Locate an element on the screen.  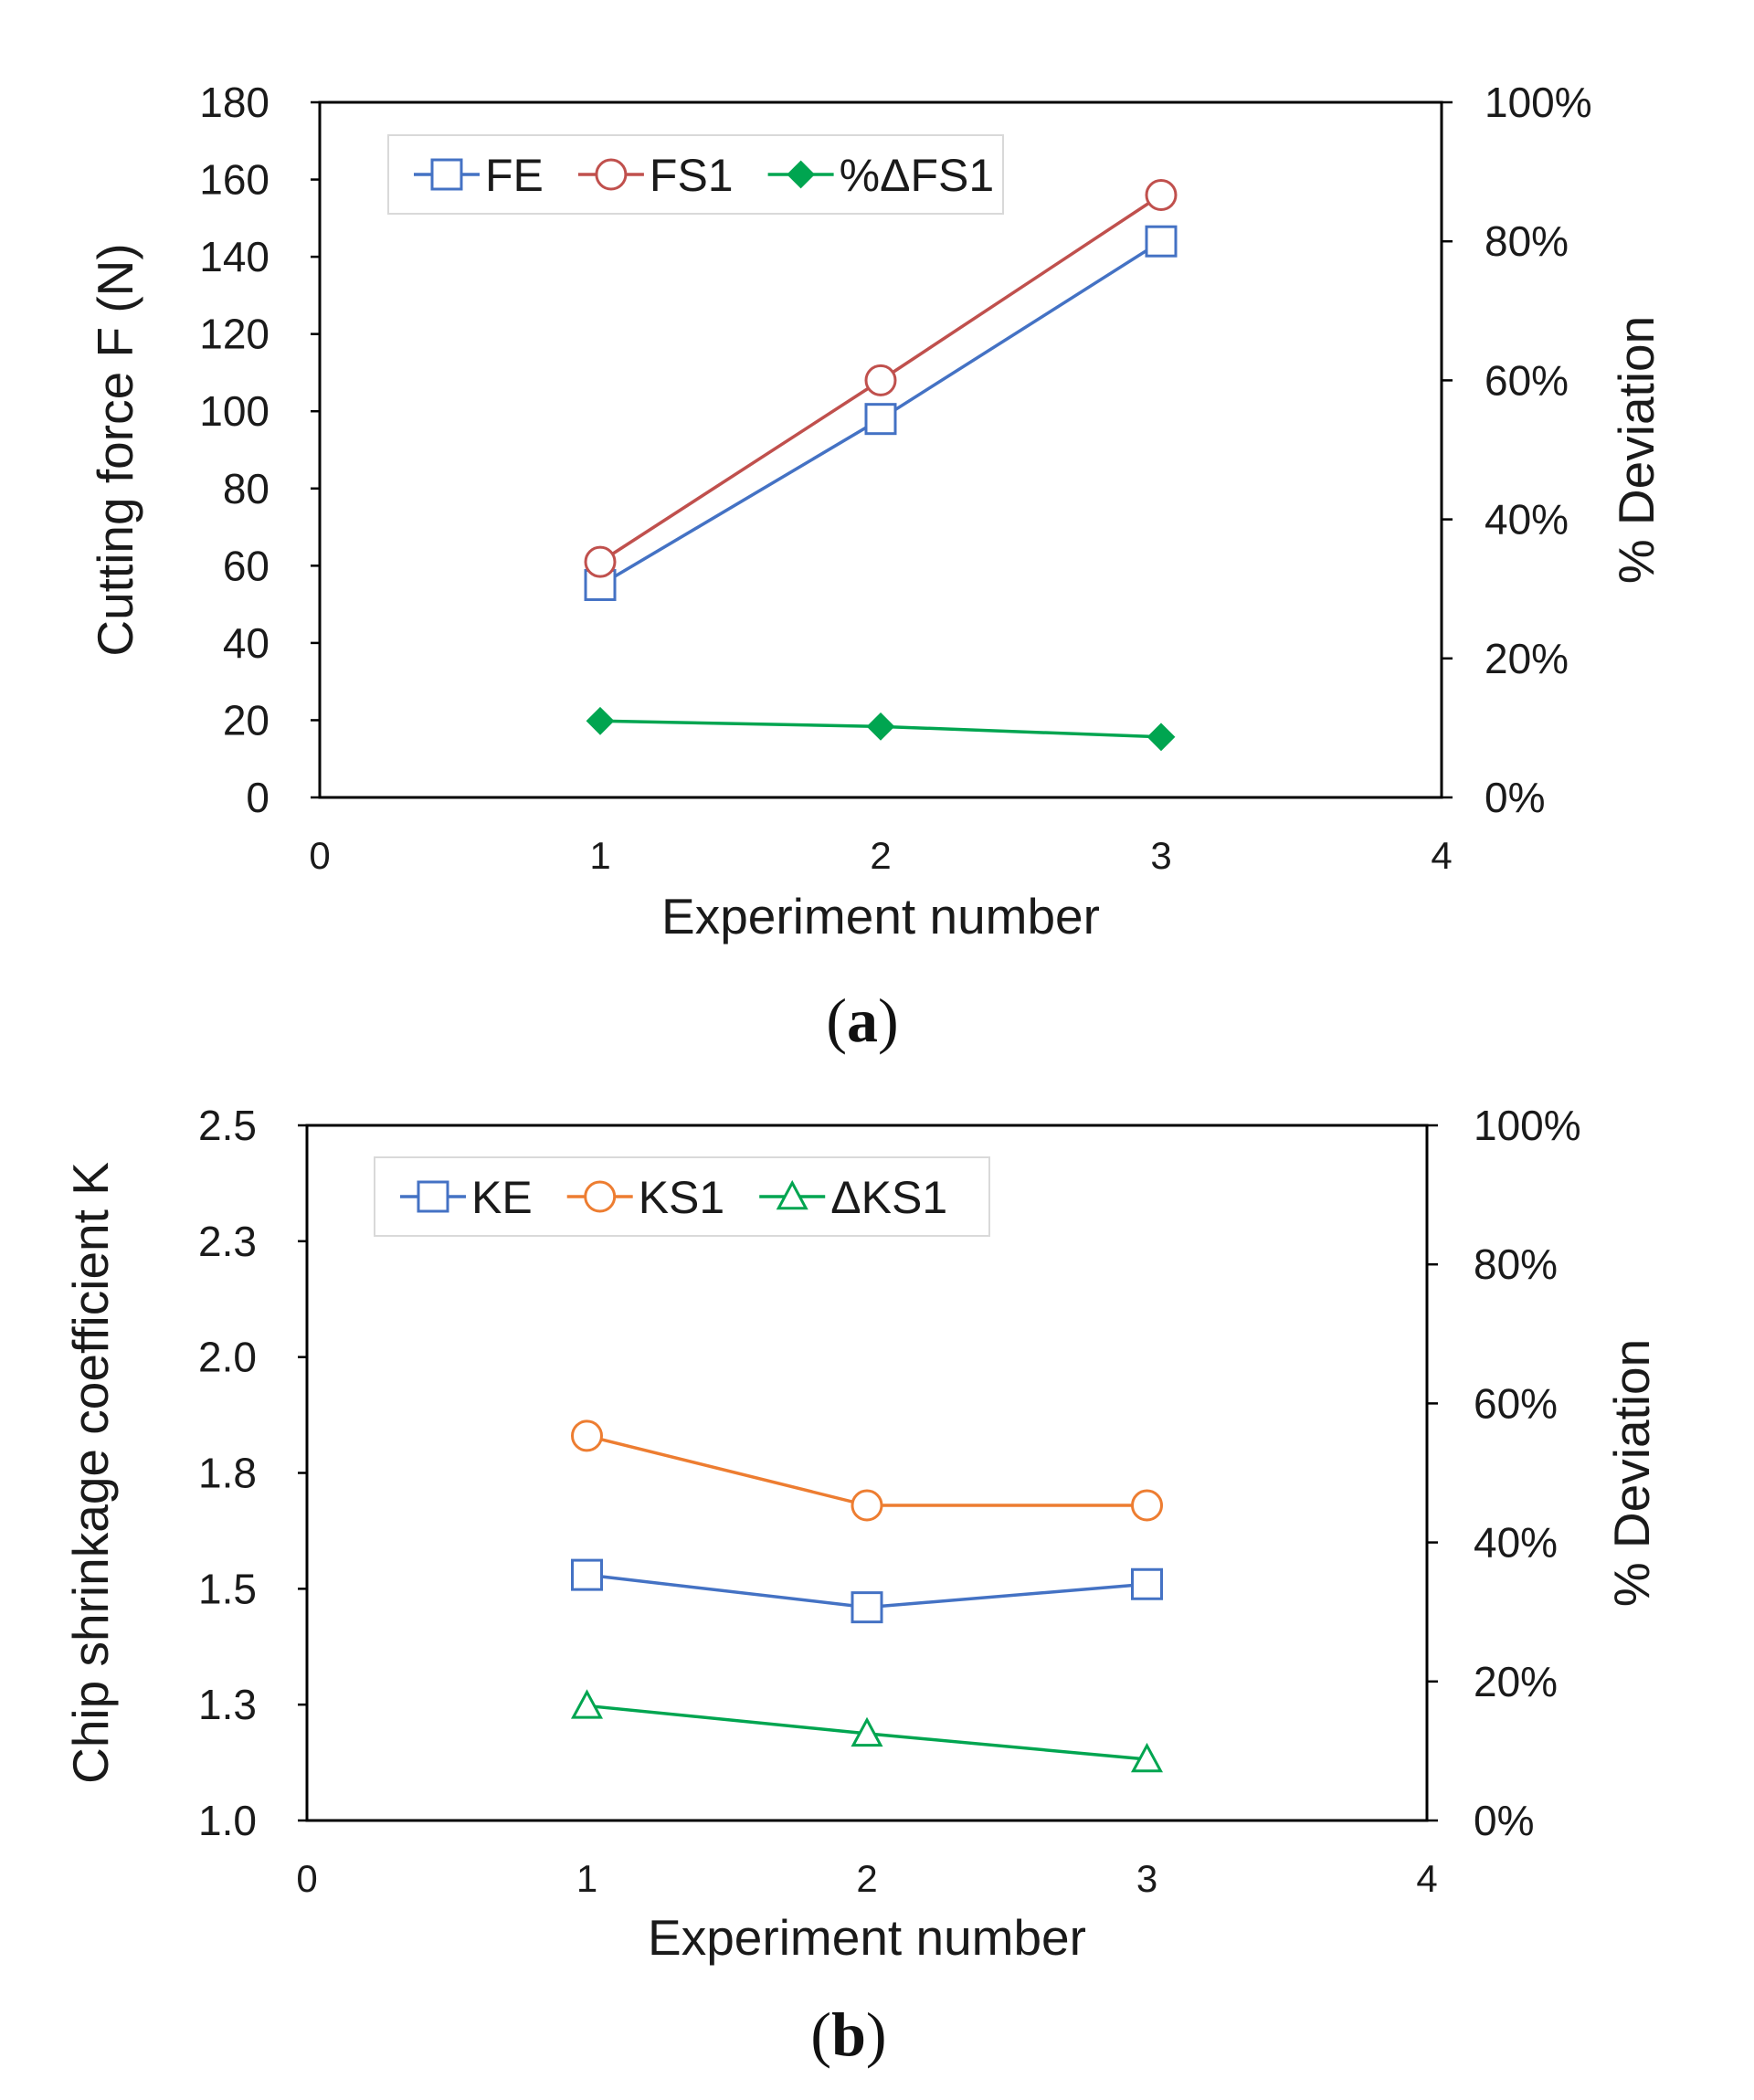
y-tick-label: 1.0 is located at coordinates (227, 1821).